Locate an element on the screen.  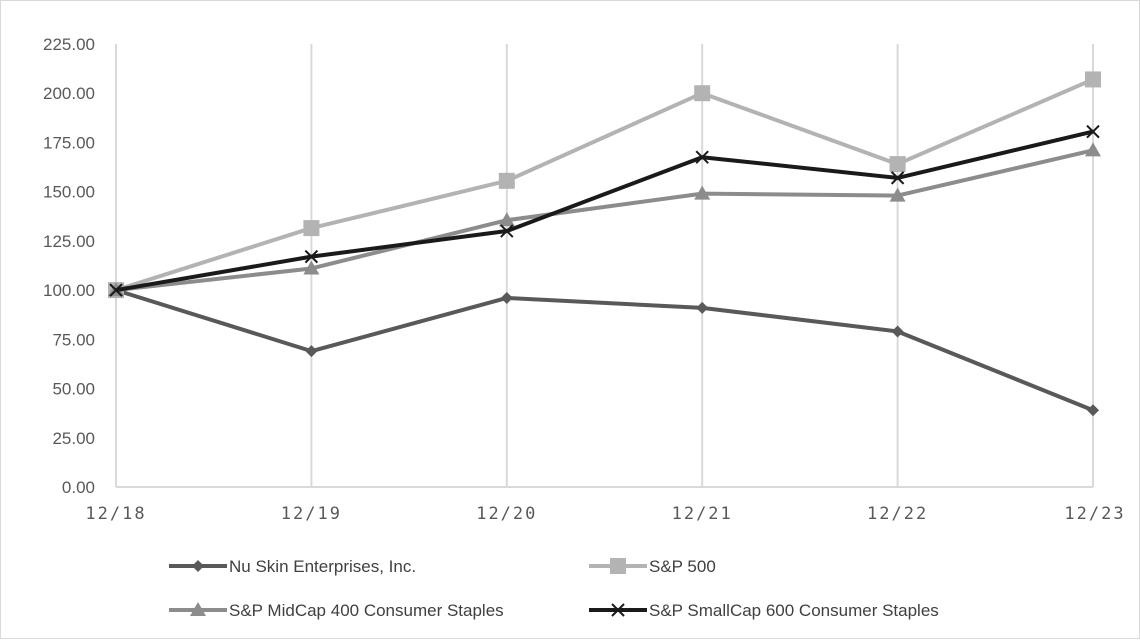
y-tick-label: 125.00 is located at coordinates (69, 241).